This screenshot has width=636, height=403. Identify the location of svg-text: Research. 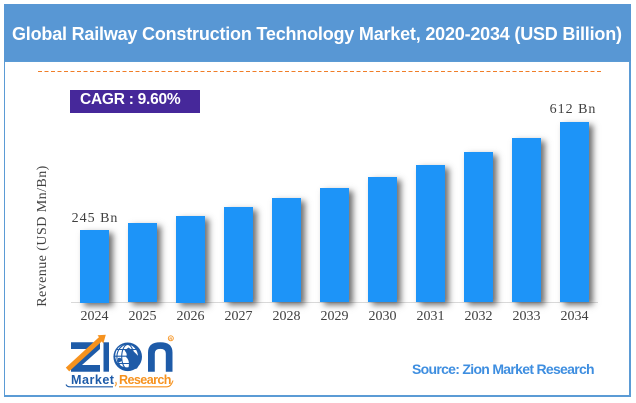
(145, 380).